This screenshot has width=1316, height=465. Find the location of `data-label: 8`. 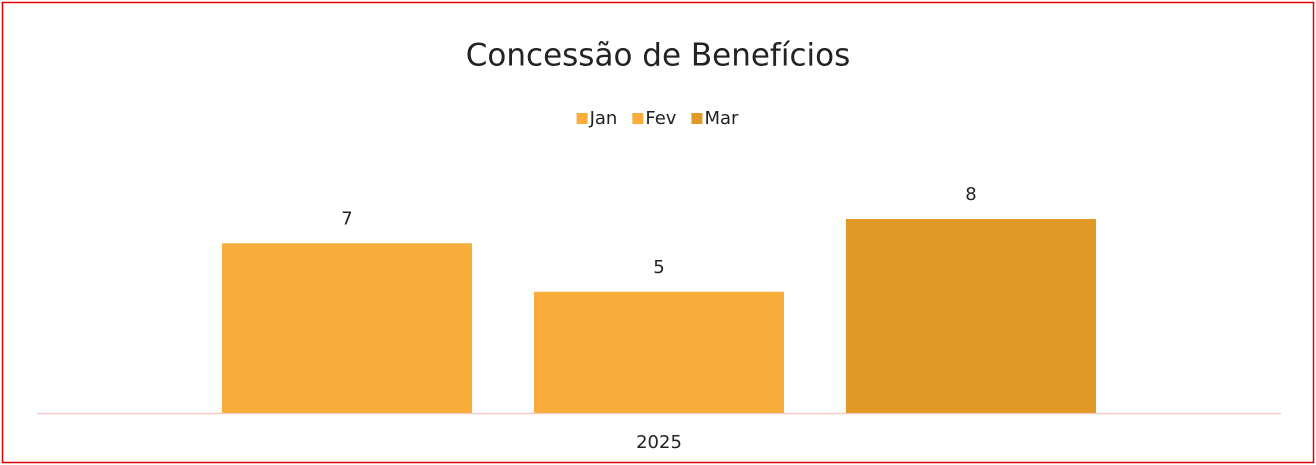

data-label: 8 is located at coordinates (970, 194).